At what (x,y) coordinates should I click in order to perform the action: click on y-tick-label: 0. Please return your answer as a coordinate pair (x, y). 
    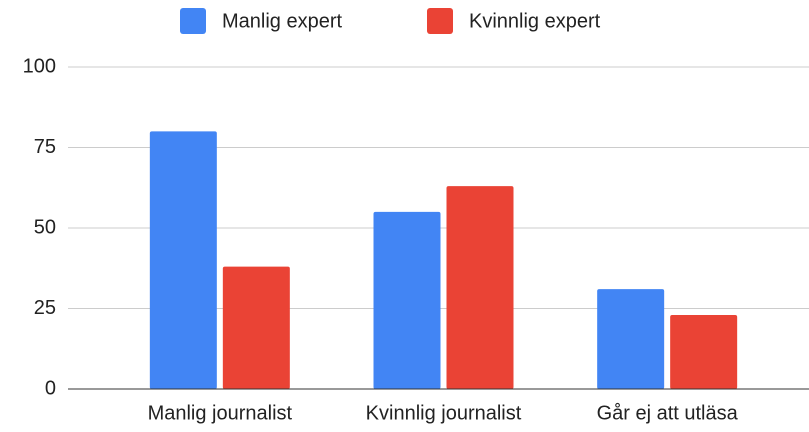
    Looking at the image, I should click on (50, 388).